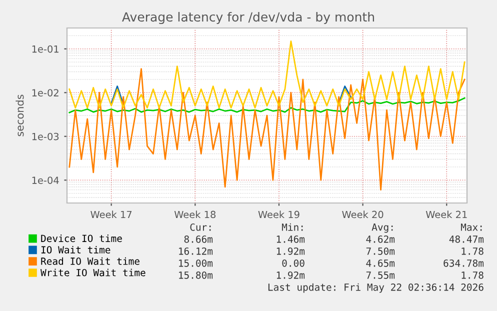  What do you see at coordinates (380, 263) in the screenshot?
I see `text: 4.65m` at bounding box center [380, 263].